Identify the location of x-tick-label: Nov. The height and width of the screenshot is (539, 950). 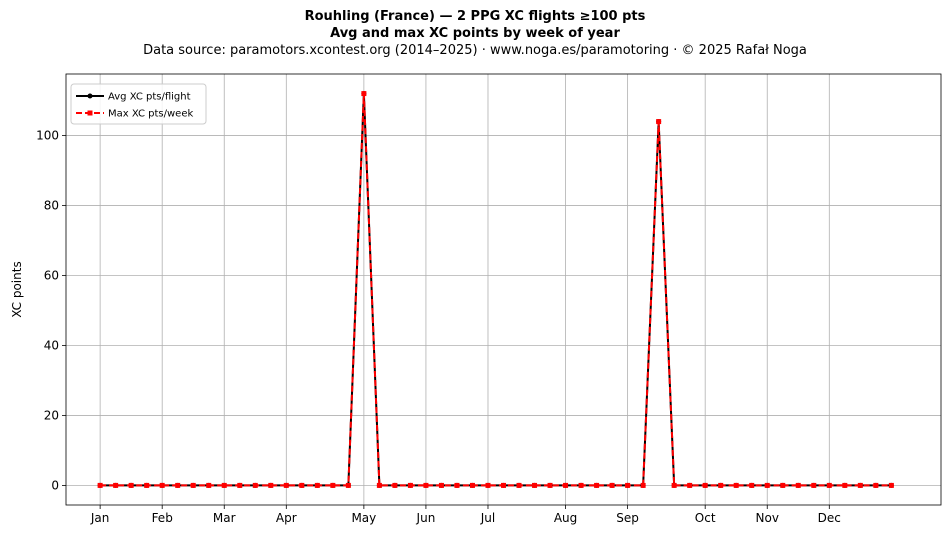
(767, 518).